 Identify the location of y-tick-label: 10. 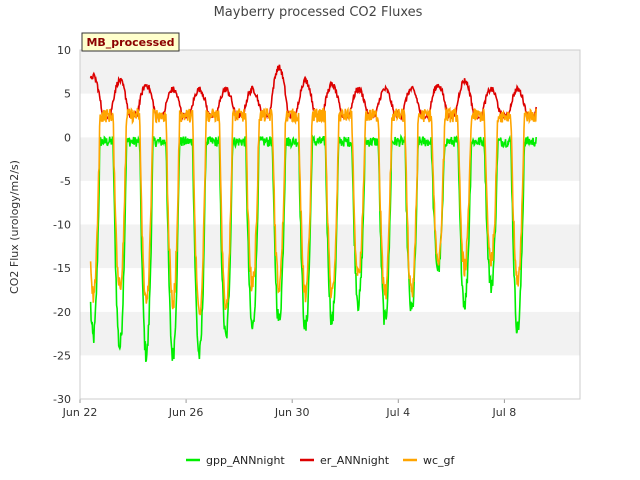
(64, 50).